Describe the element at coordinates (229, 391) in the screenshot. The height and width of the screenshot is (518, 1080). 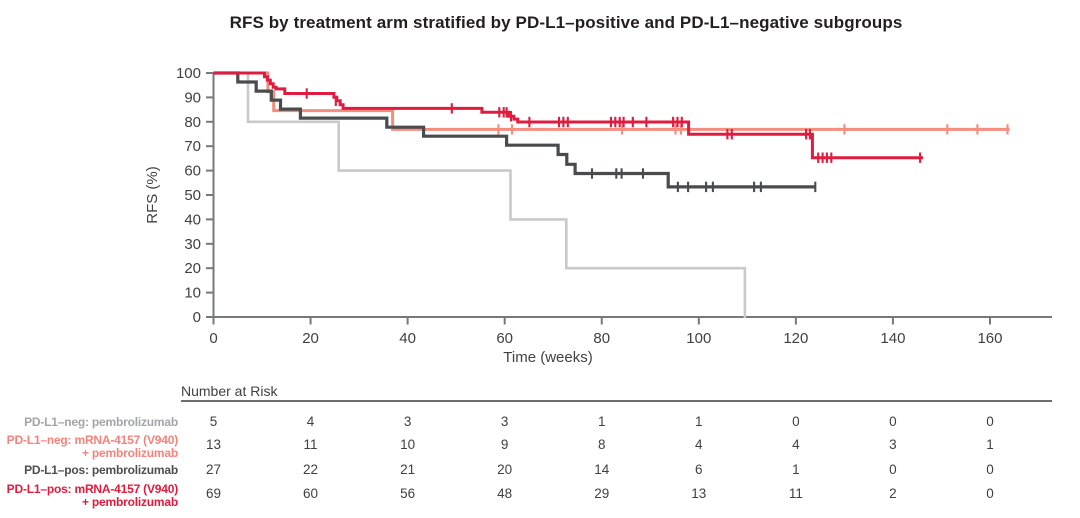
I see `number-at-risk-header: Number at Risk` at that location.